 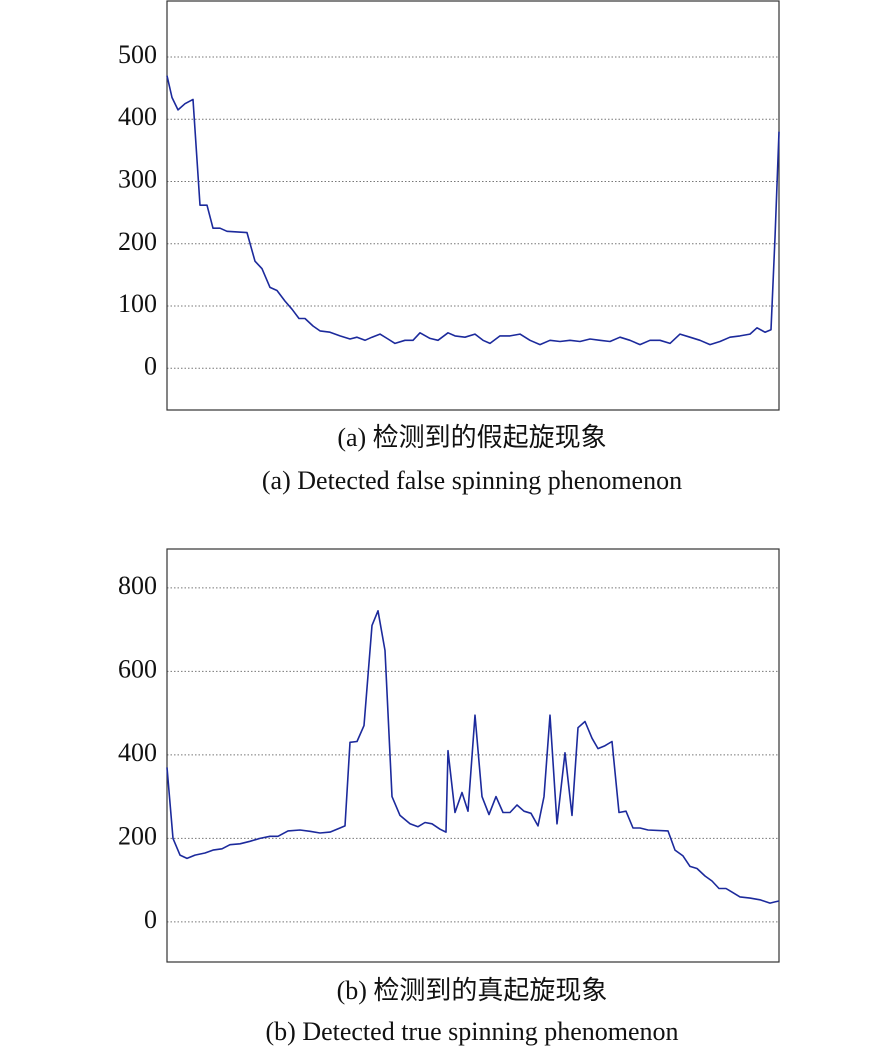 I want to click on caption: (a) Detected false spinning phenomenon, so click(x=472, y=480).